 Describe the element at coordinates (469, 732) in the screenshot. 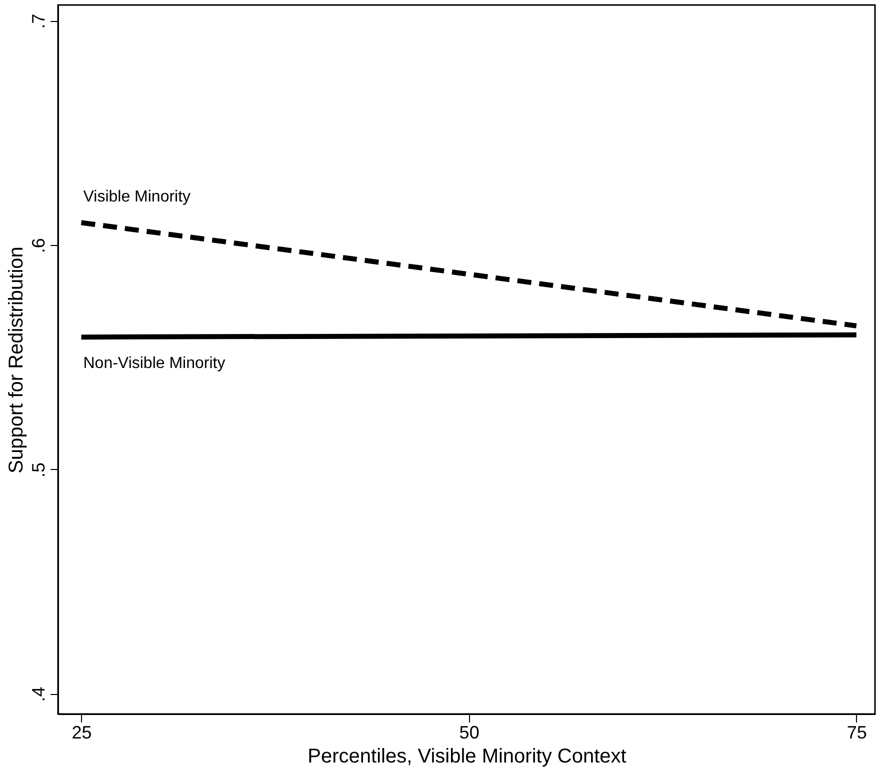

I see `x-tick-label: 50` at that location.